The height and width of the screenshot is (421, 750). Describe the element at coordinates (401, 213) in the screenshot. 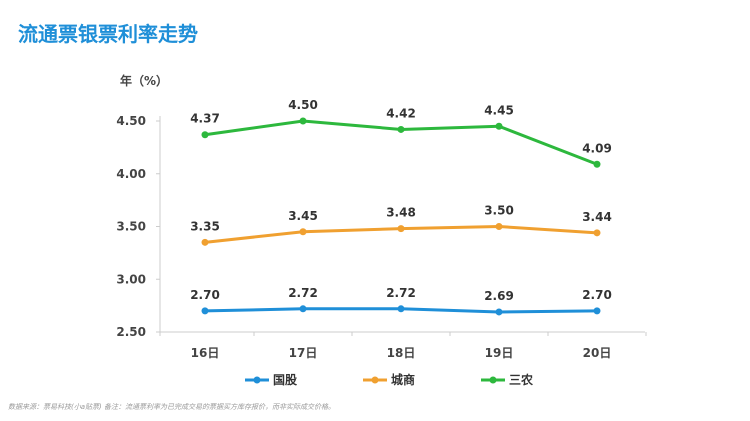

I see `data-label: 3.48` at that location.